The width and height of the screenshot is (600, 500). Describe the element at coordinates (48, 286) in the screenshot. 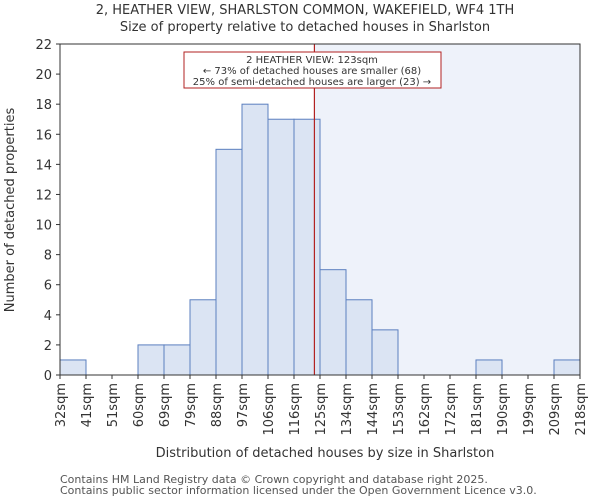

I see `y-tick-label: 6` at that location.